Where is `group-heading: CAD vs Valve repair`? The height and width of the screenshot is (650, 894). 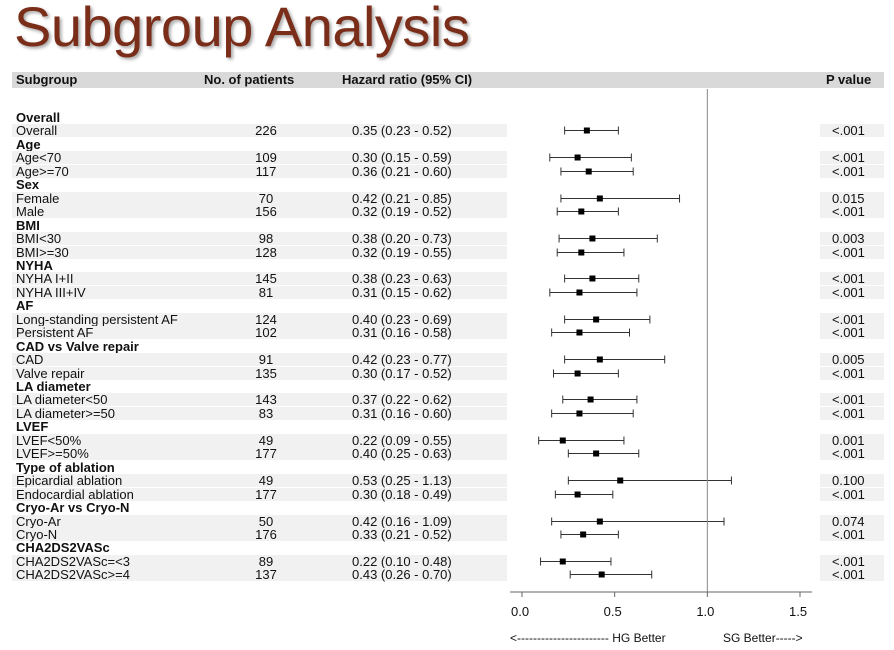
group-heading: CAD vs Valve repair is located at coordinates (77, 346).